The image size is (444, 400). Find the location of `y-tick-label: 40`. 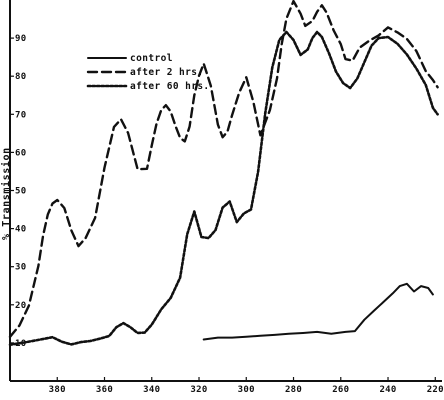

y-tick-label: 40 is located at coordinates (20, 230).